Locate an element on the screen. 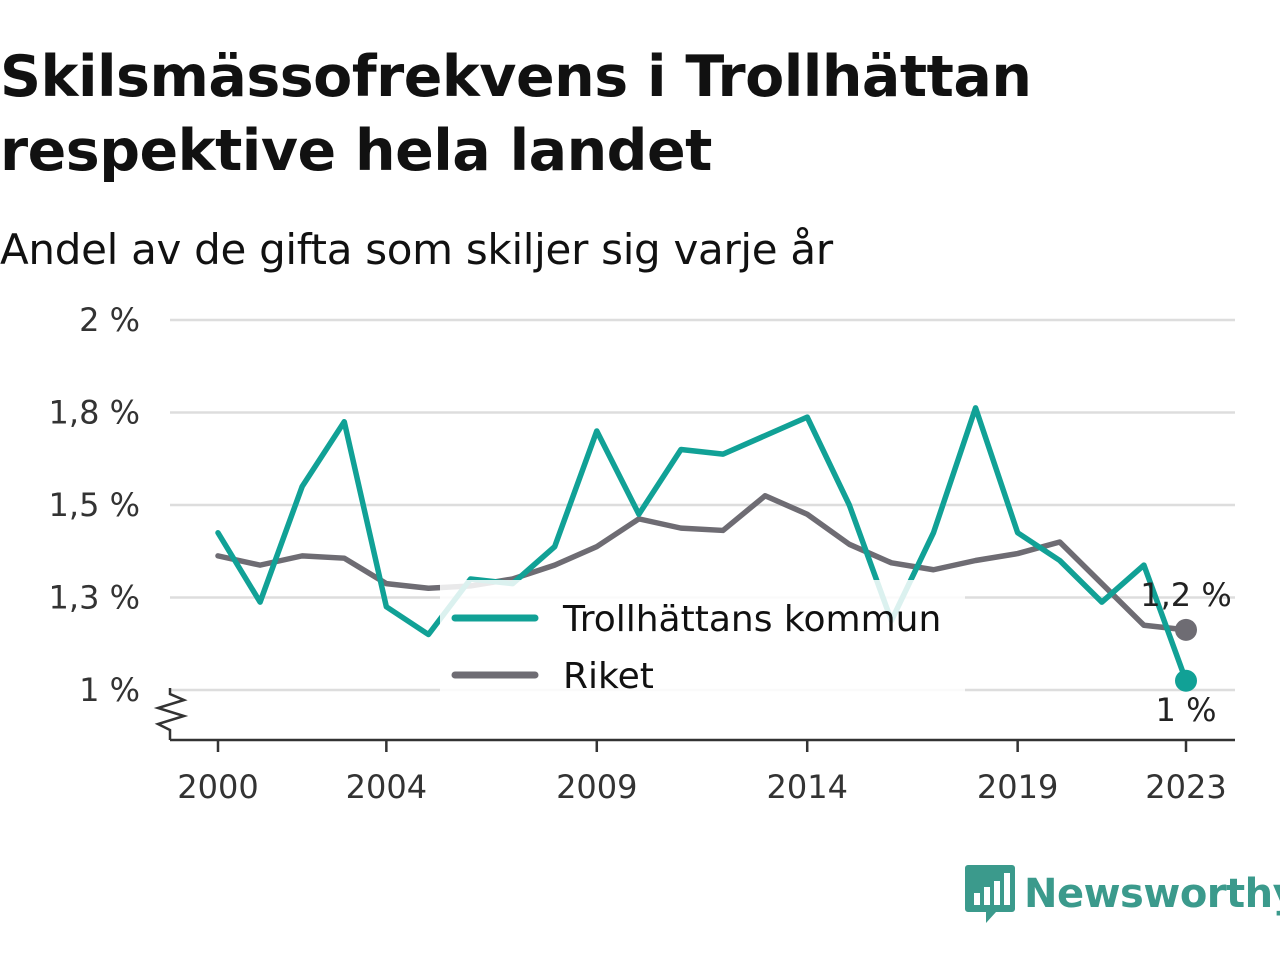 This screenshot has width=1280, height=960. x-tick-label: 2014 is located at coordinates (806, 787).